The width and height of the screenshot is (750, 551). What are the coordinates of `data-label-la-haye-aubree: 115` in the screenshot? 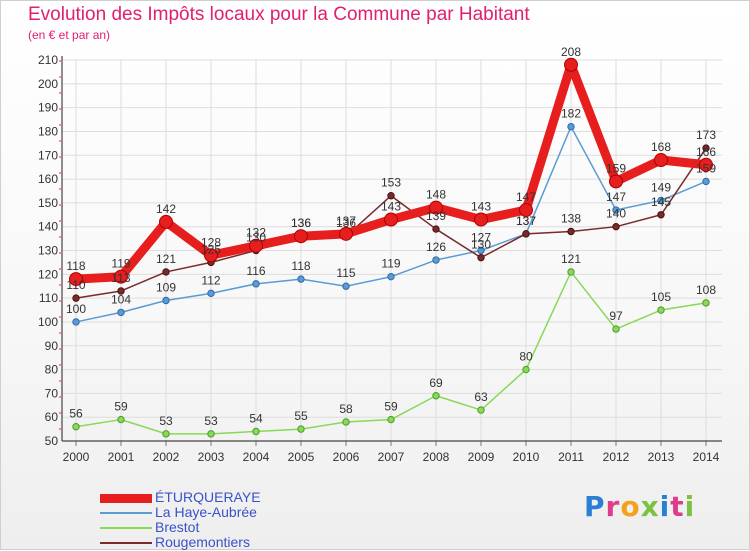 It's located at (345, 273).